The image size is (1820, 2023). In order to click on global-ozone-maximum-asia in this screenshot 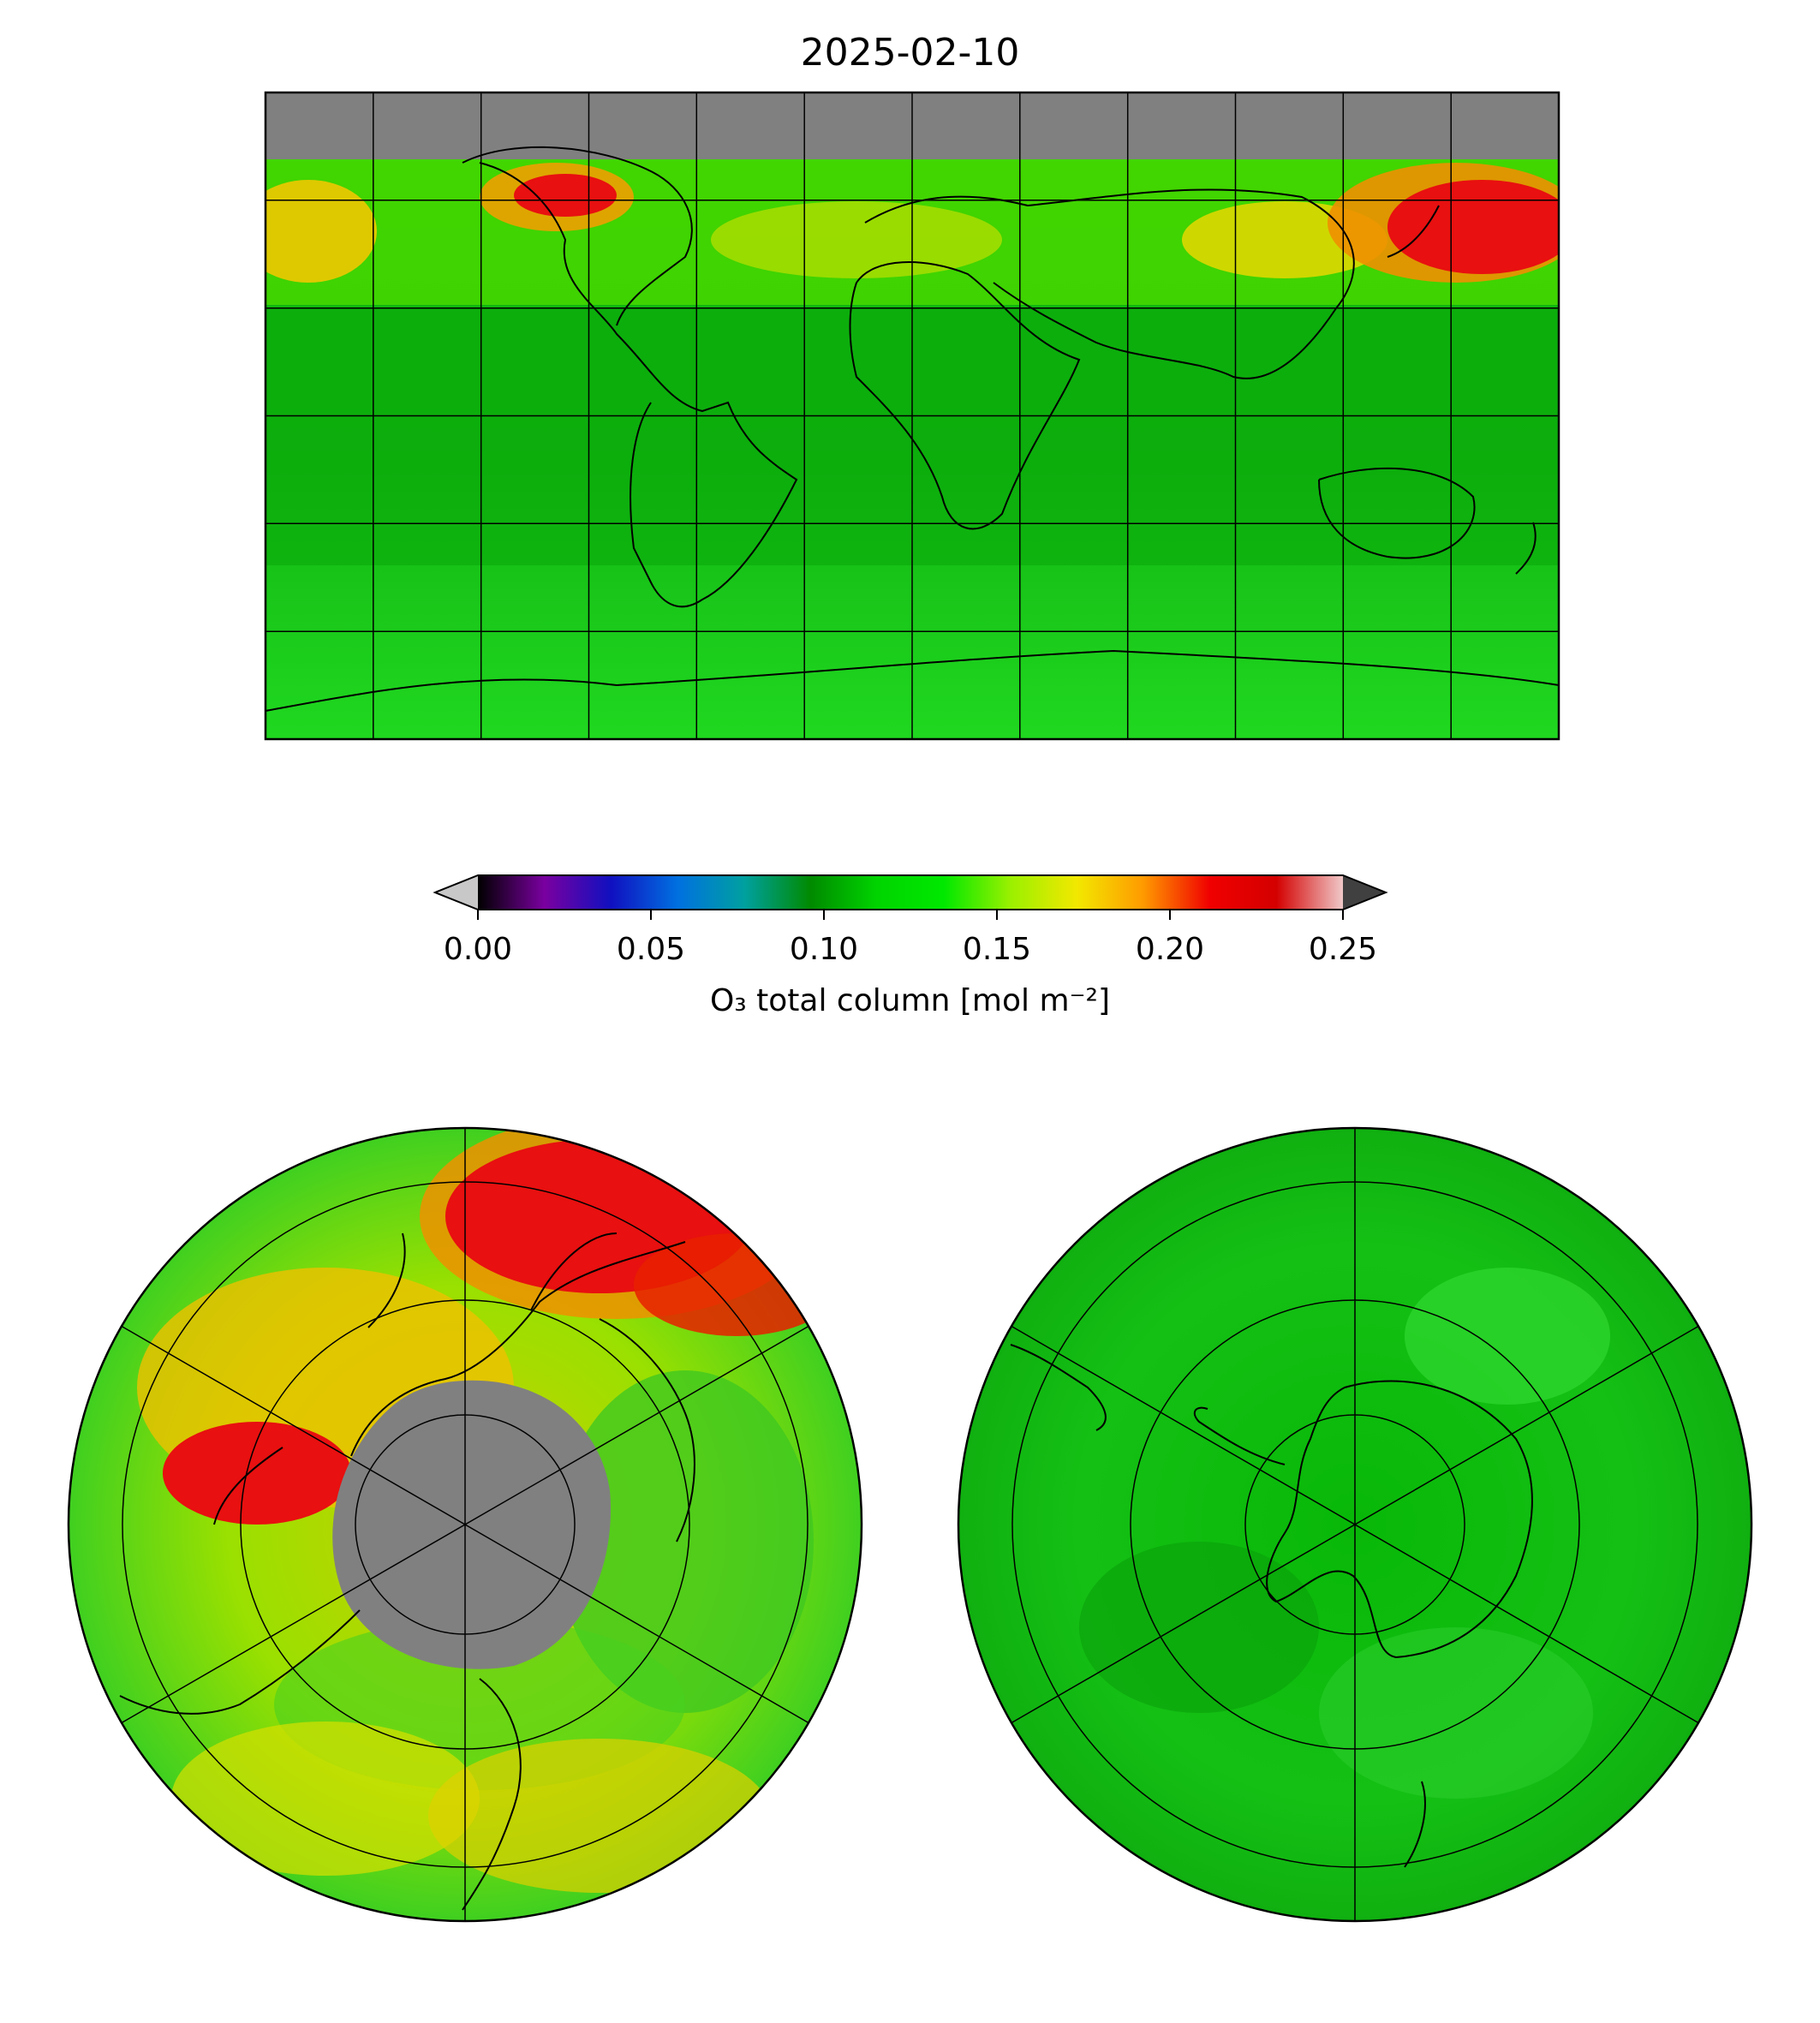, I will do `click(1473, 227)`.